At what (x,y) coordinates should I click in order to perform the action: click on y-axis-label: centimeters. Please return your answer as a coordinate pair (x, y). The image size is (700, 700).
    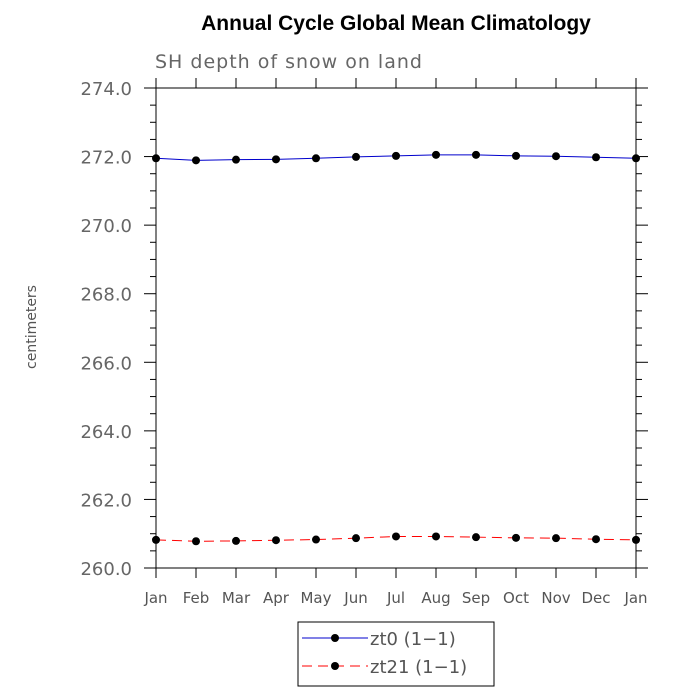
    Looking at the image, I should click on (32, 327).